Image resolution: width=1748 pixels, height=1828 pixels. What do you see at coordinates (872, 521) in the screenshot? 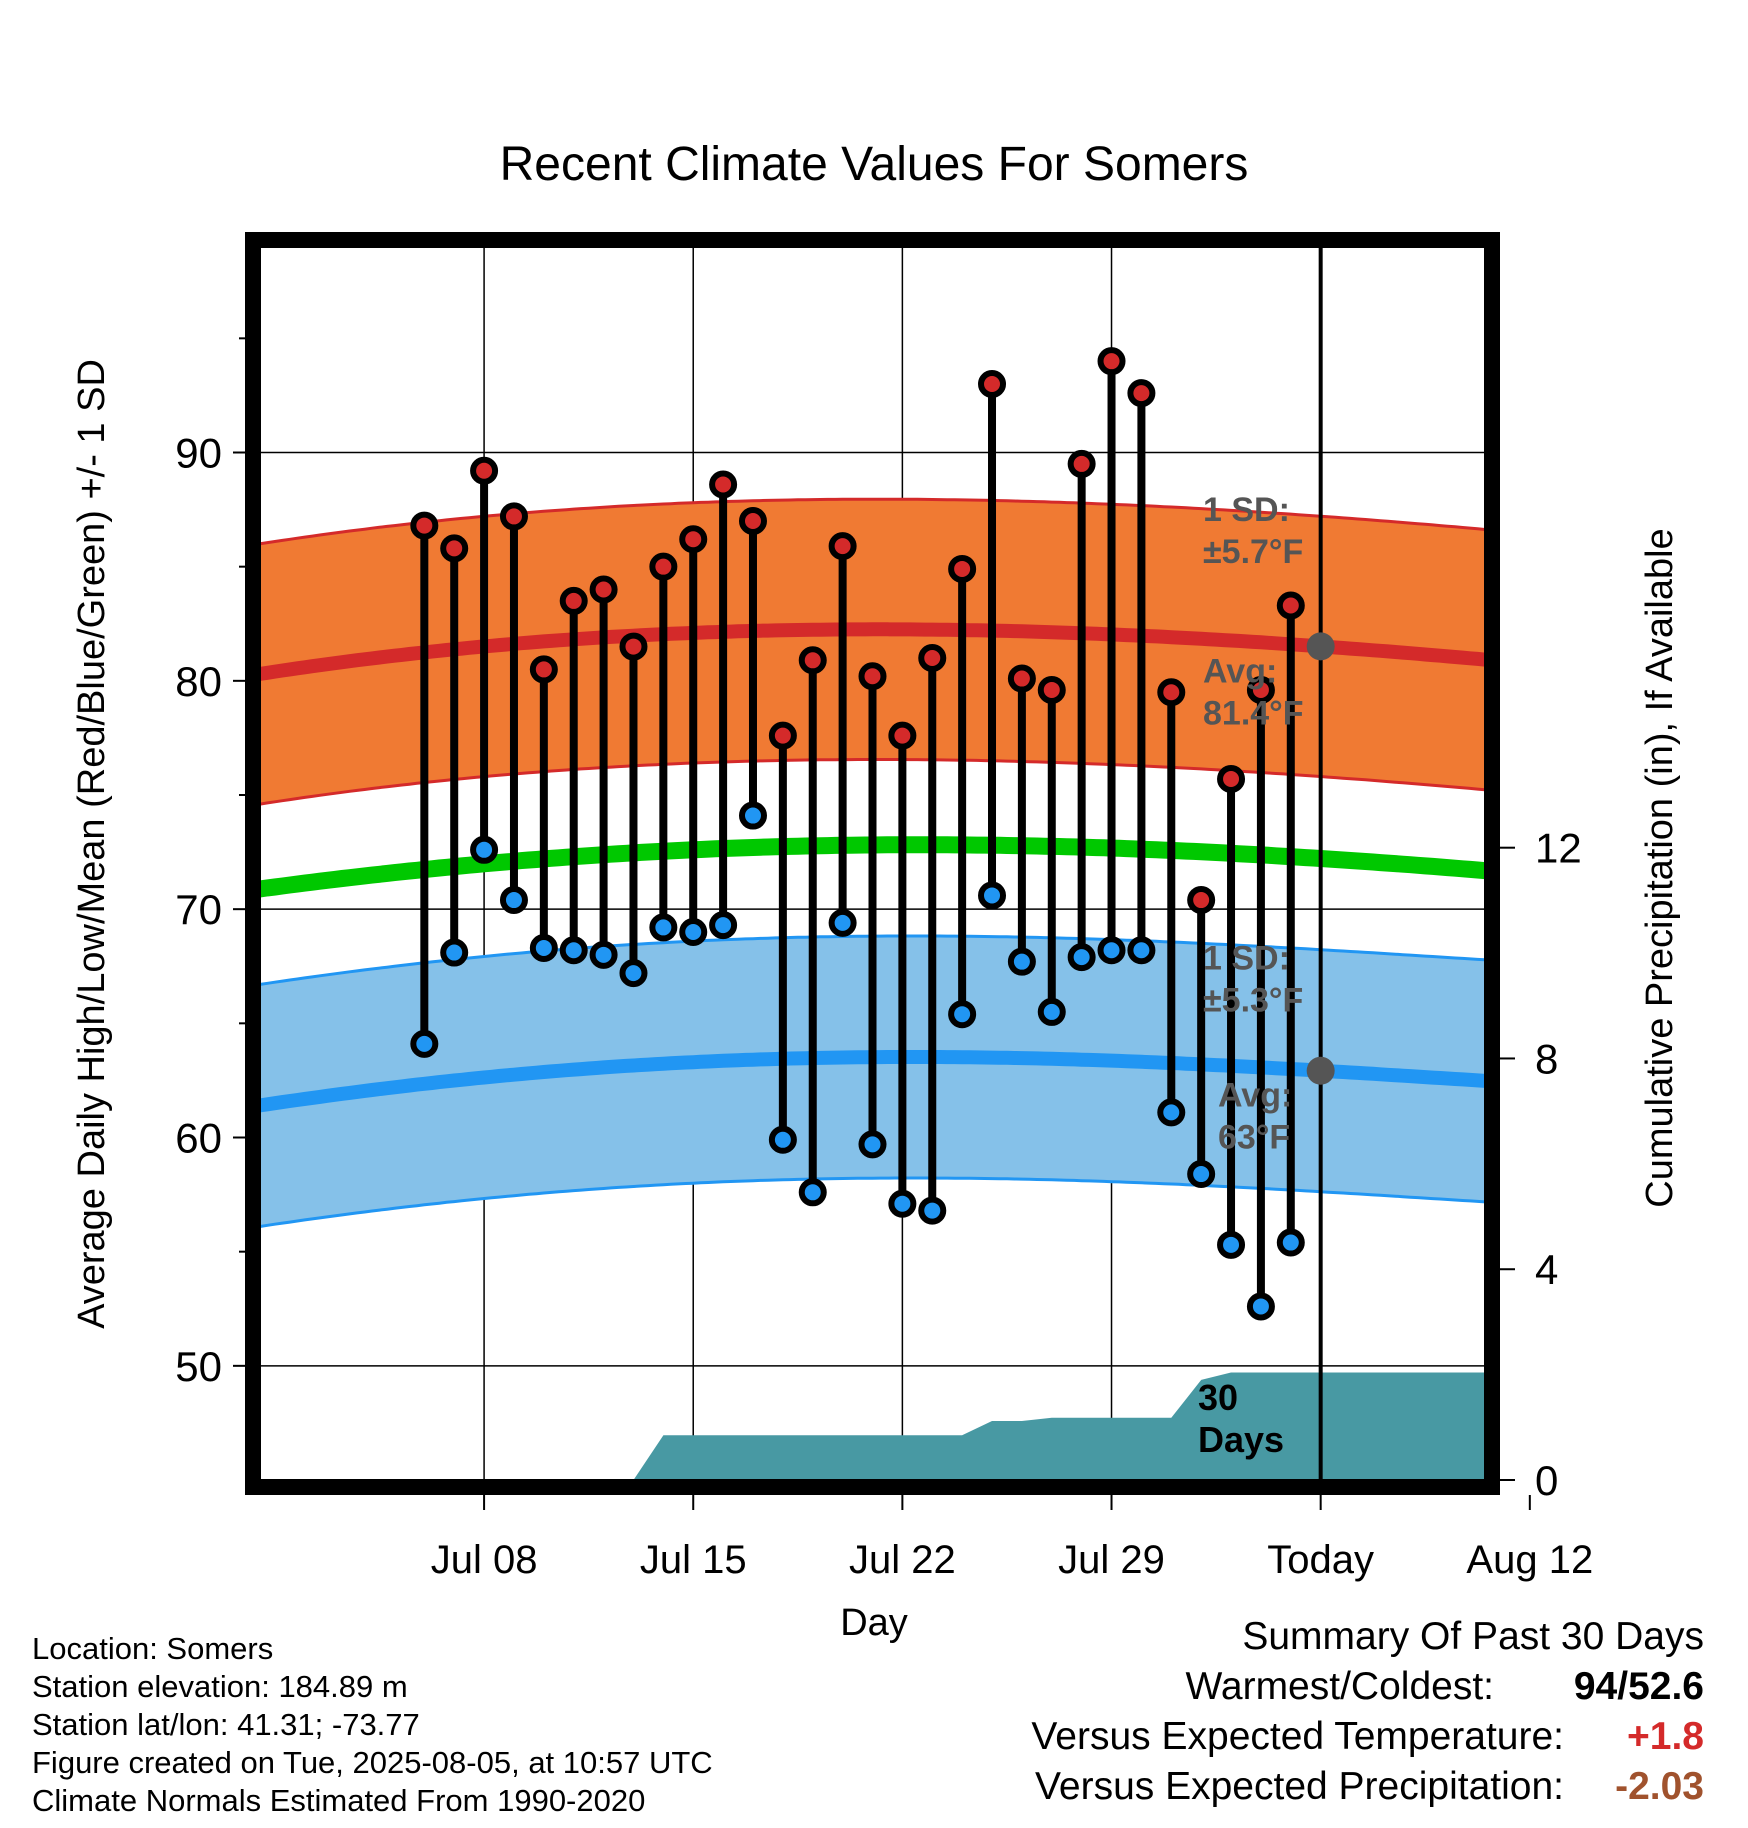
I see `high-sd-upper-edge` at bounding box center [872, 521].